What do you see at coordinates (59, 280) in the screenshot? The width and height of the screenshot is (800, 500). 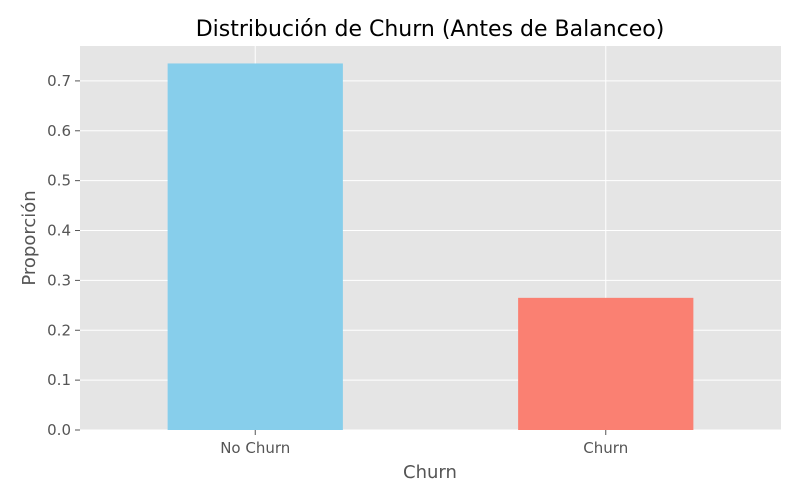 I see `y-tick-label: 0.3` at bounding box center [59, 280].